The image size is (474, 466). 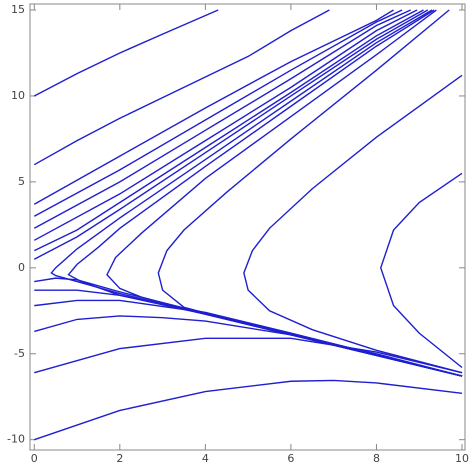 I want to click on y-tick-label: 10, so click(x=18, y=95).